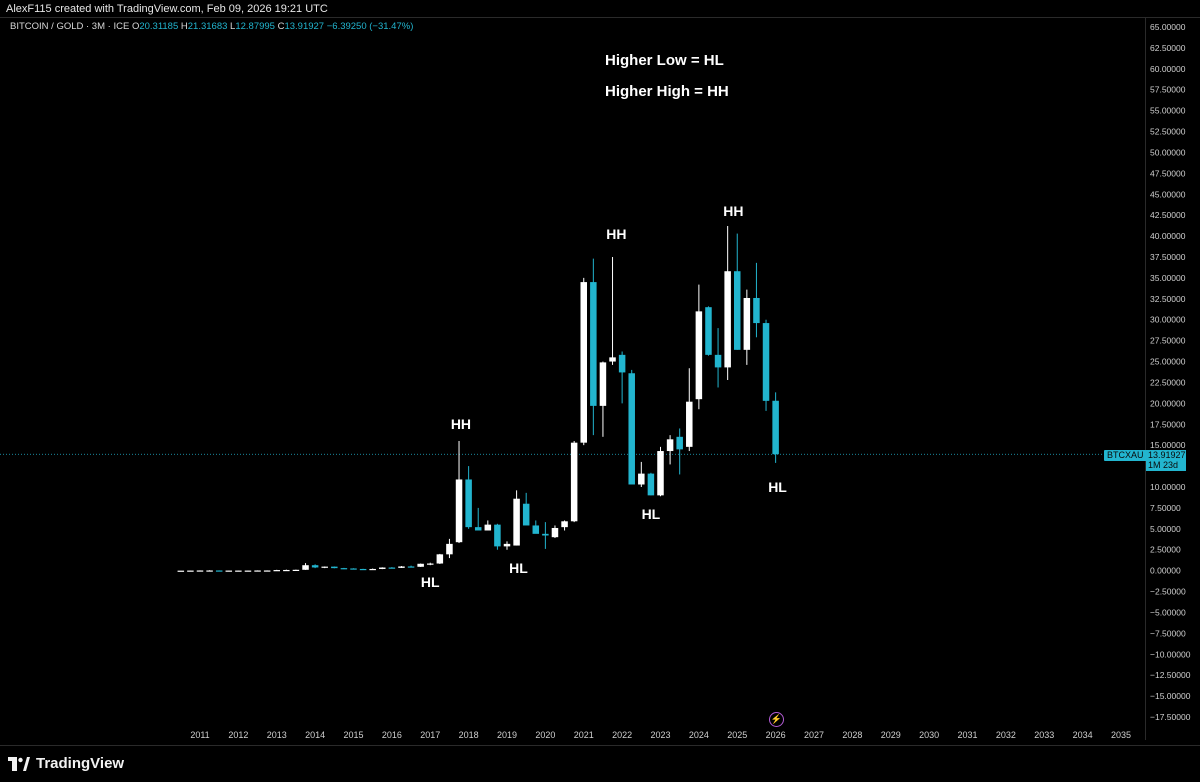 The height and width of the screenshot is (782, 1200). What do you see at coordinates (1166, 460) in the screenshot?
I see `last-price-tag: 13.91927 1M 23d` at bounding box center [1166, 460].